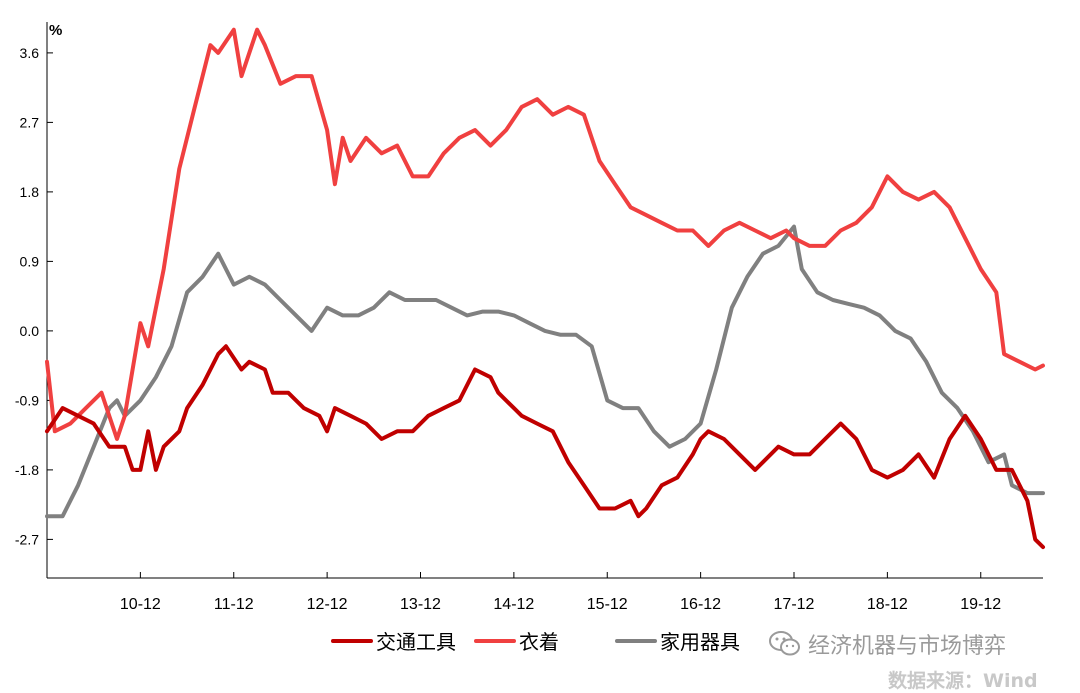  What do you see at coordinates (416, 642) in the screenshot?
I see `legend-label-0: 交通工具` at bounding box center [416, 642].